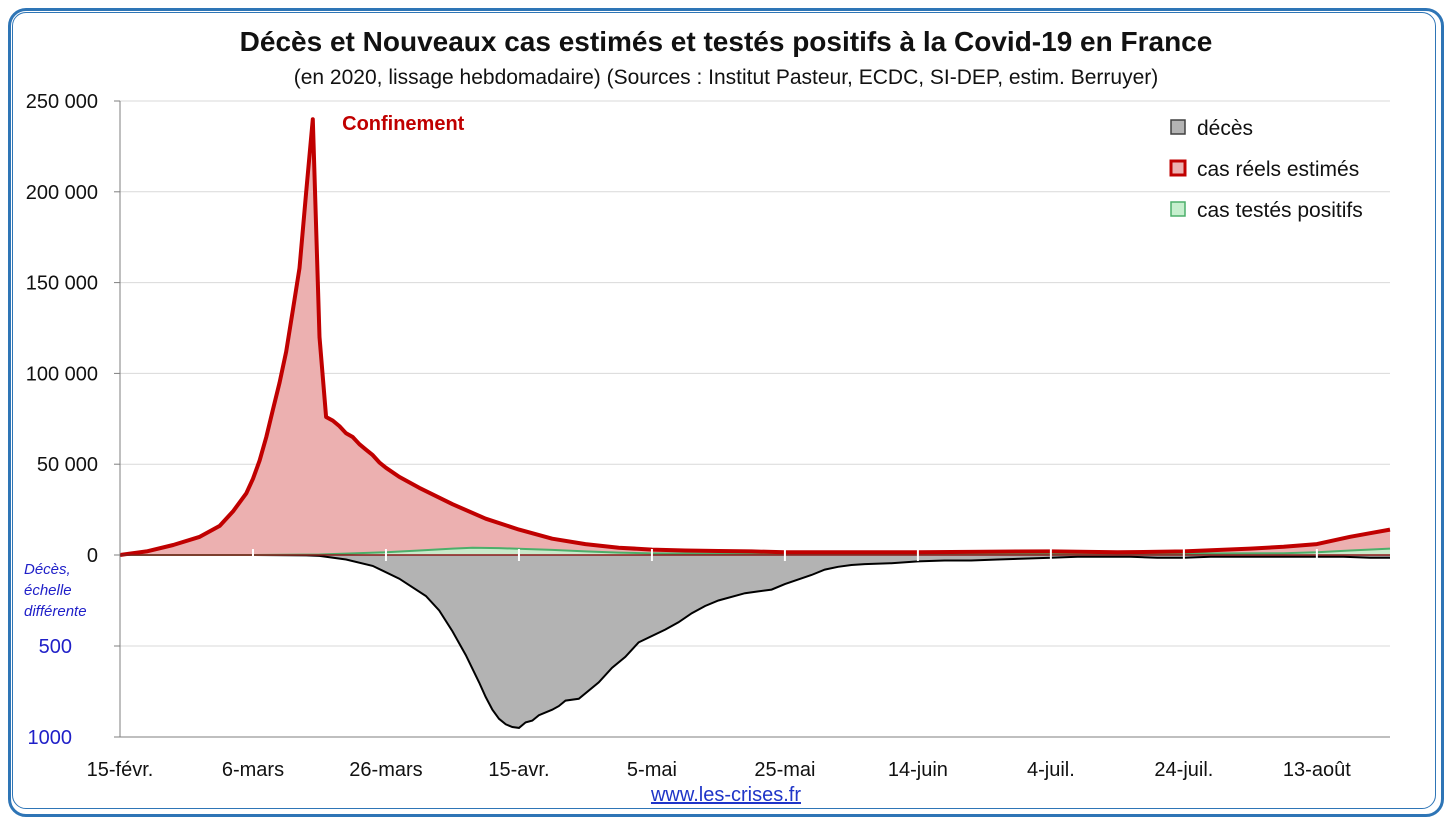 This screenshot has height=825, width=1452. Describe the element at coordinates (1183, 770) in the screenshot. I see `x-tick-label: 24-juil.` at that location.